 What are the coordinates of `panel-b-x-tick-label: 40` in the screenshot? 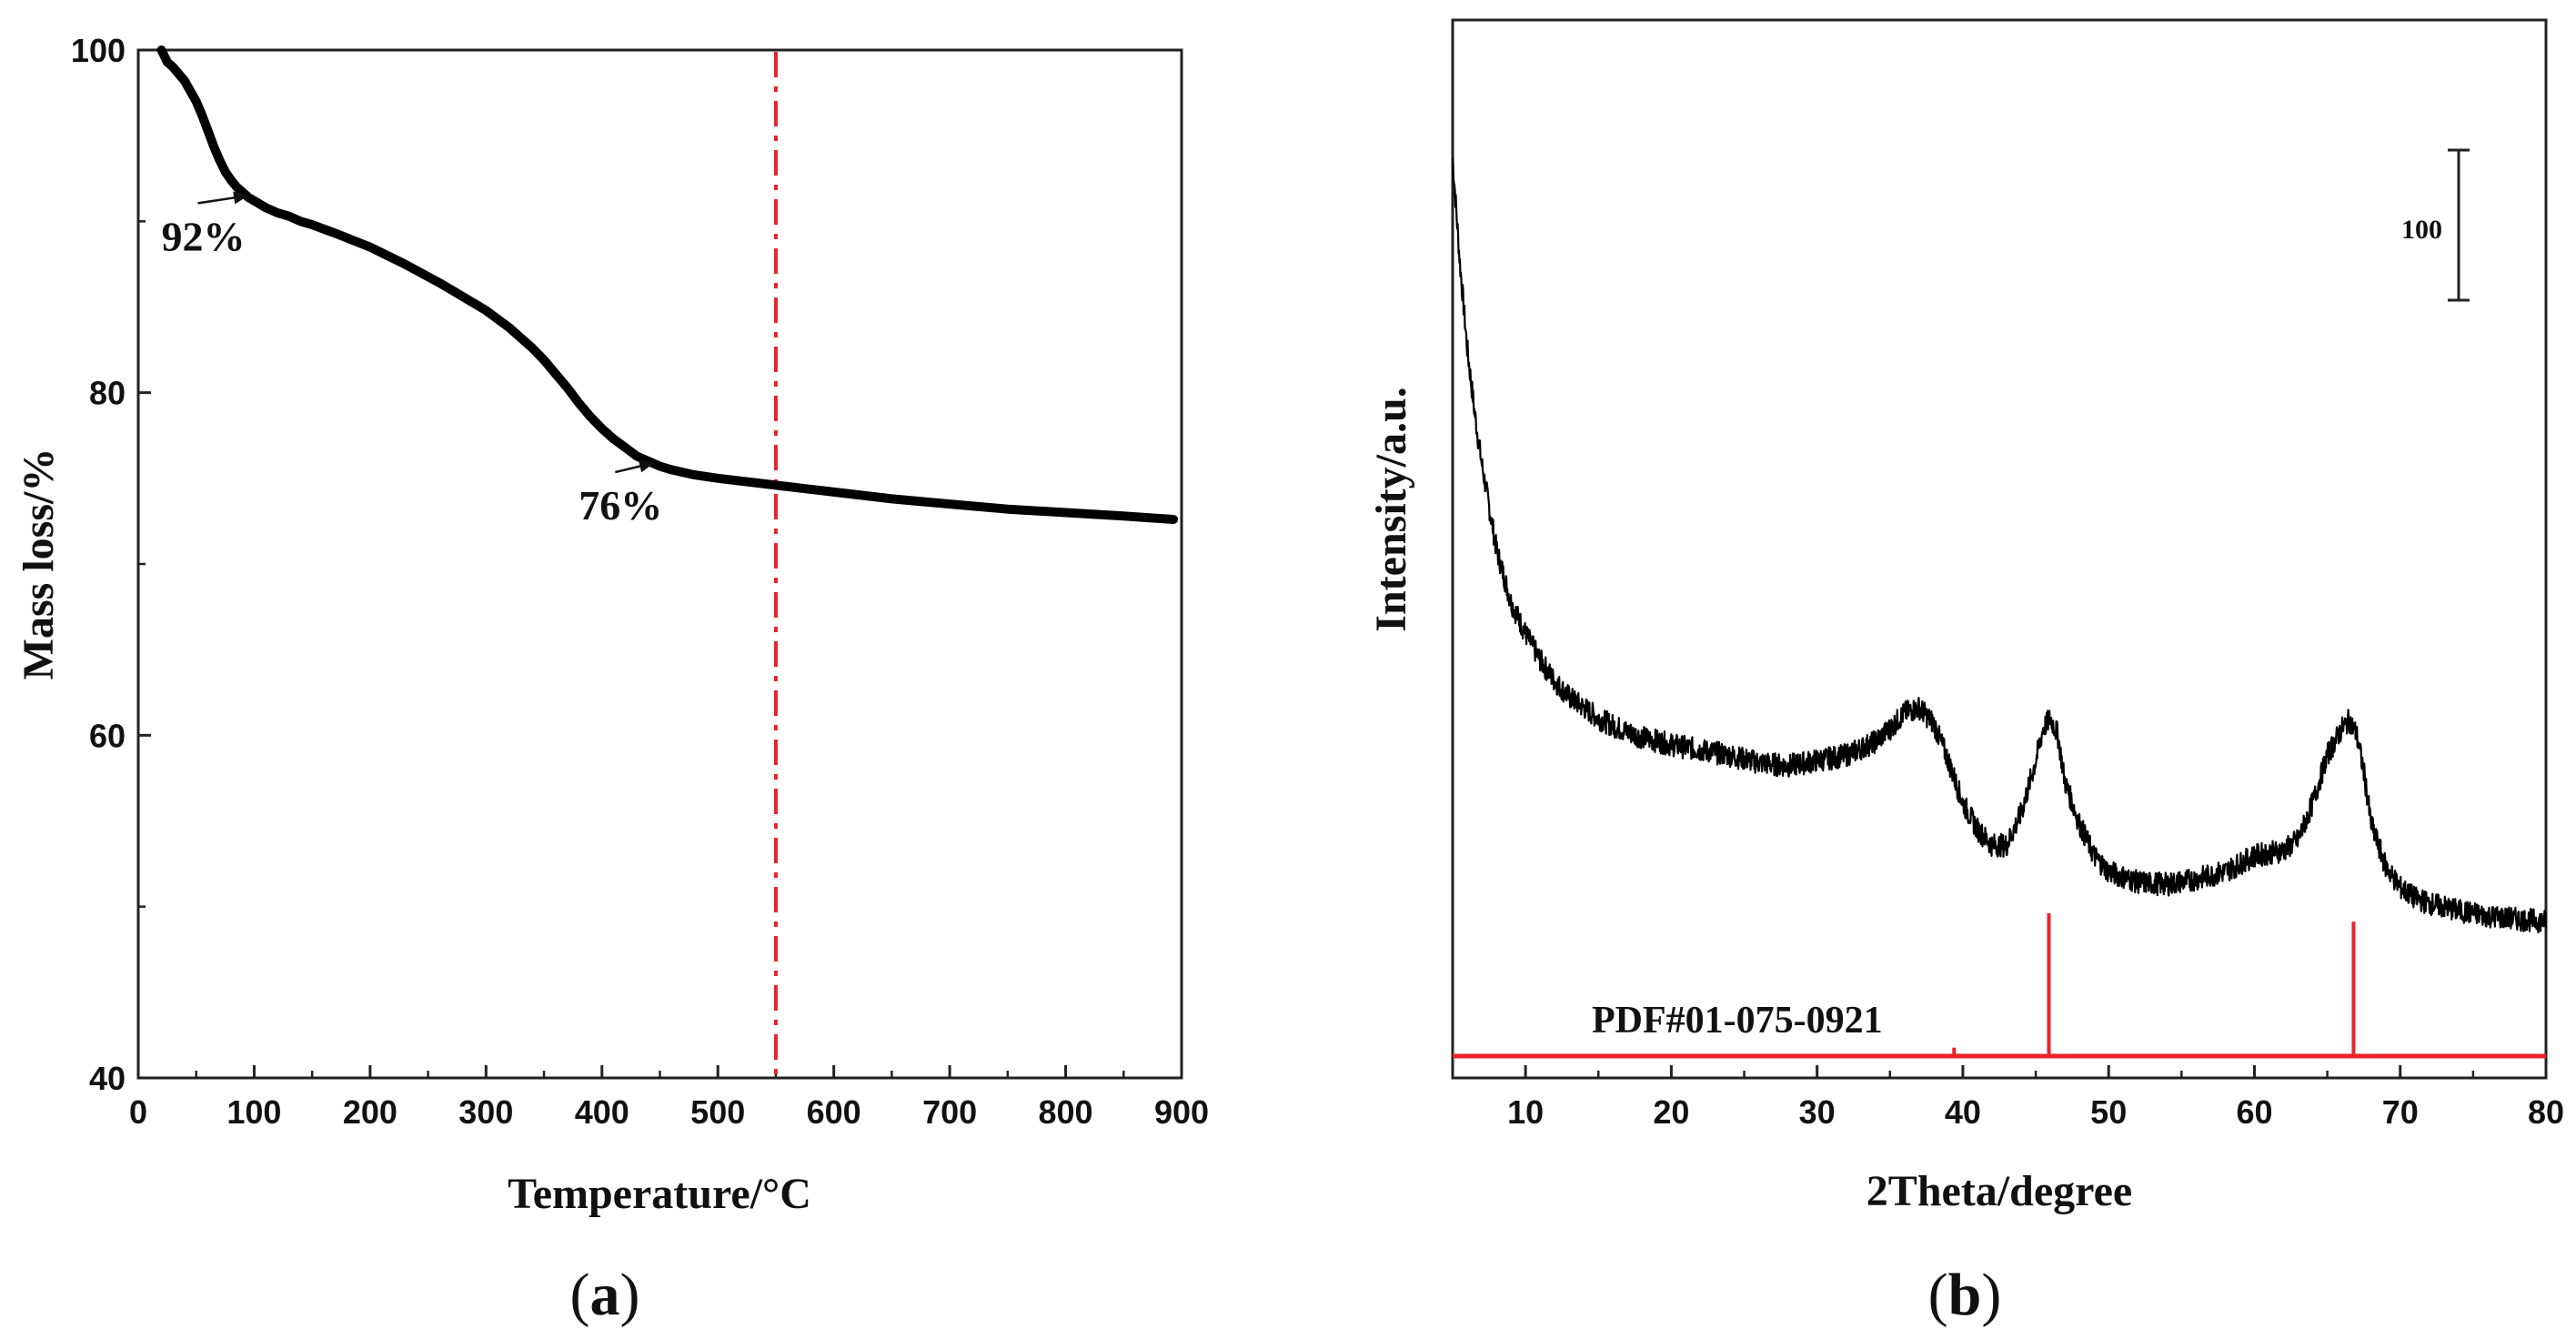 It's located at (1963, 1112).